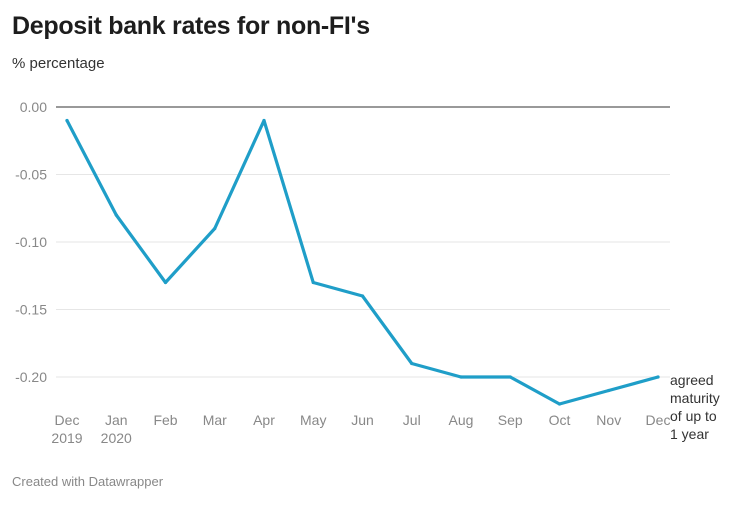 This screenshot has height=508, width=750. Describe the element at coordinates (66, 429) in the screenshot. I see `x-tick-label: Dec 2019` at that location.